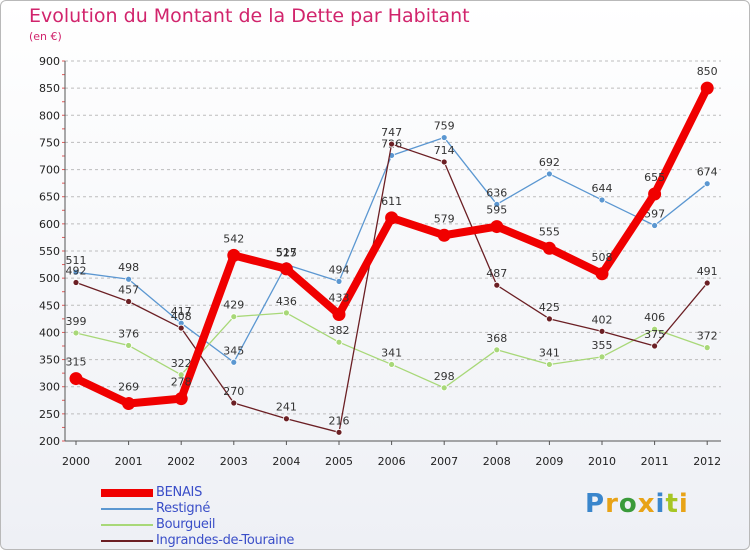  I want to click on data-label: 487, so click(496, 273).